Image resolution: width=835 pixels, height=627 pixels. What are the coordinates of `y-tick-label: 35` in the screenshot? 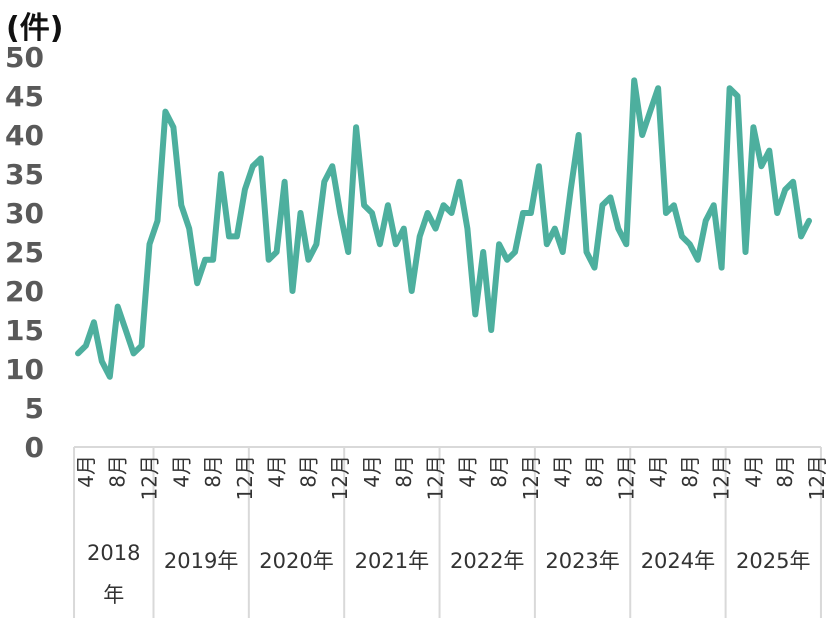 It's located at (24, 174).